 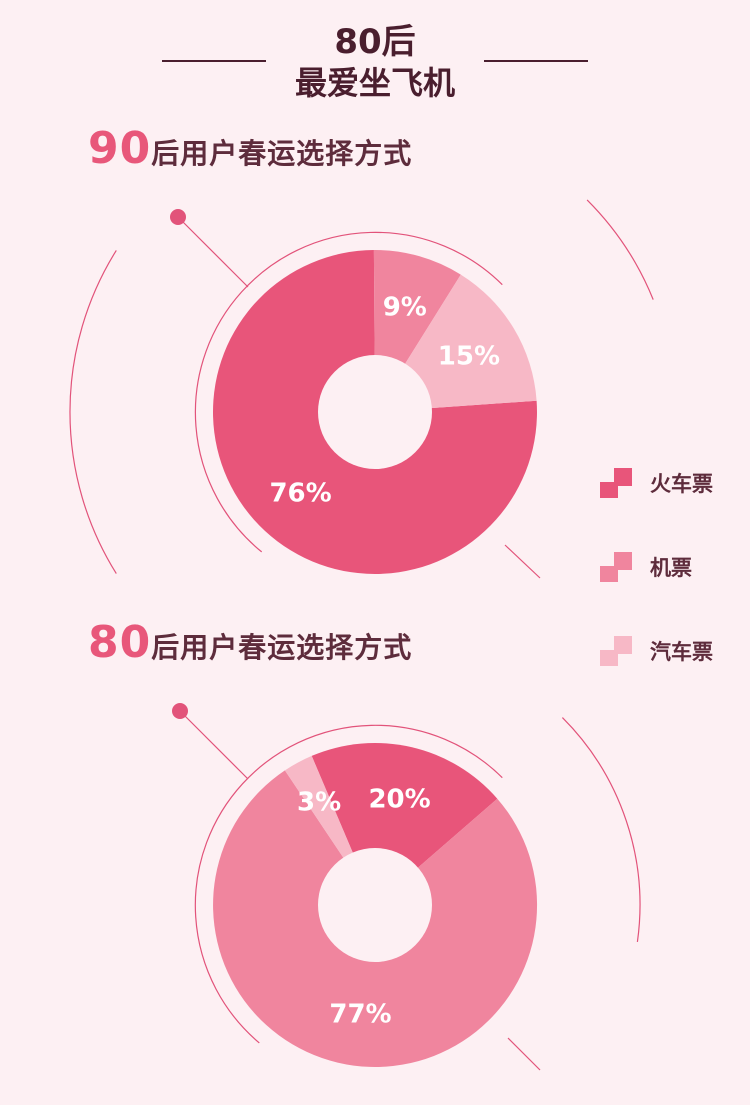 What do you see at coordinates (319, 803) in the screenshot?
I see `chart2-label-2: 3%` at bounding box center [319, 803].